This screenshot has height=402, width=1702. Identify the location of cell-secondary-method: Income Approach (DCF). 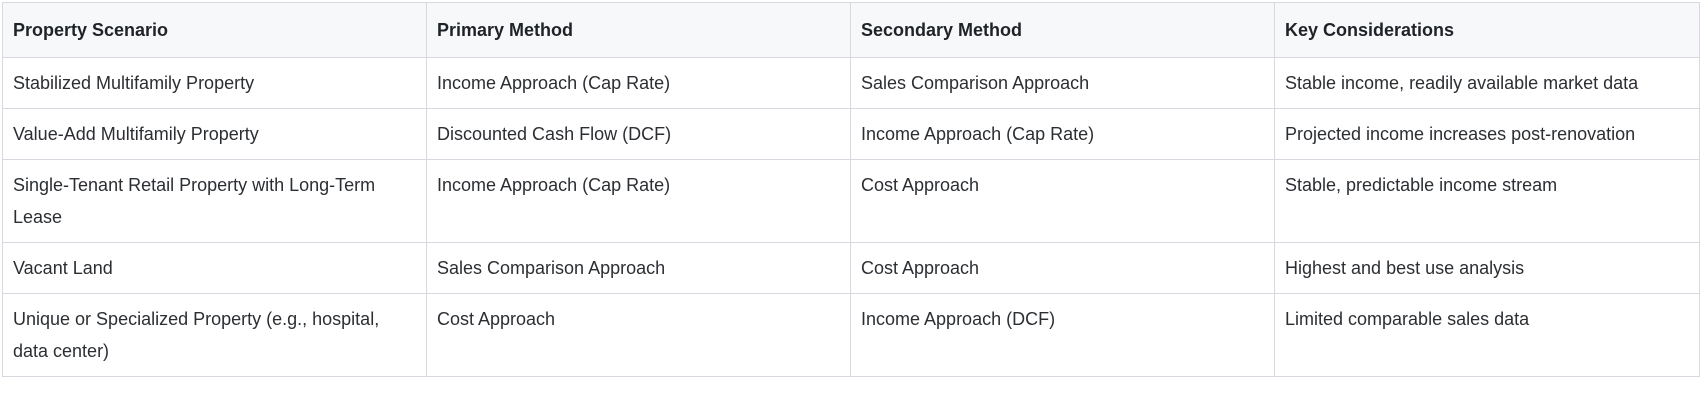
(1062, 335).